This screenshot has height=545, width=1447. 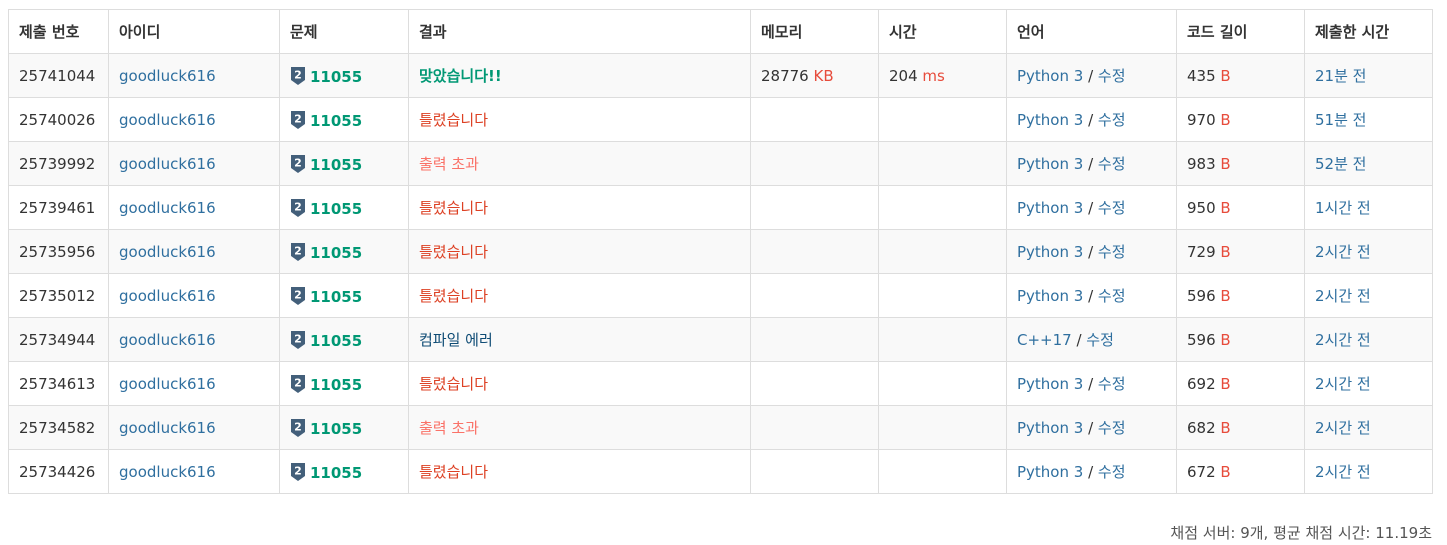 What do you see at coordinates (1201, 339) in the screenshot?
I see `code-length-value: 596` at bounding box center [1201, 339].